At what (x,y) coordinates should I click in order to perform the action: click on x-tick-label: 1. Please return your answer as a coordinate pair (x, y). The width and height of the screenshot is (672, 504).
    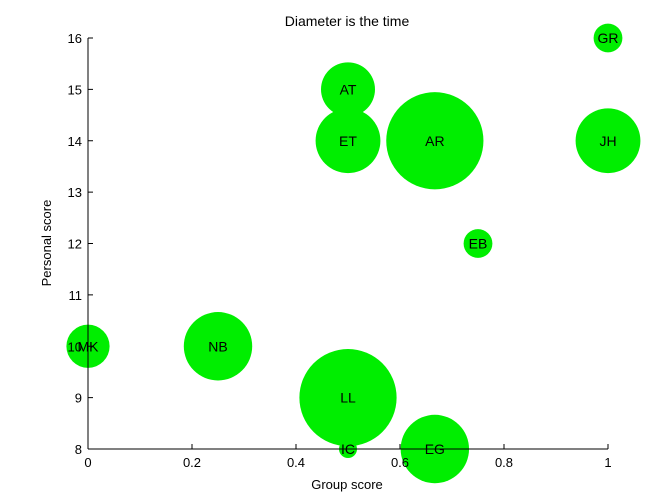
    Looking at the image, I should click on (607, 462).